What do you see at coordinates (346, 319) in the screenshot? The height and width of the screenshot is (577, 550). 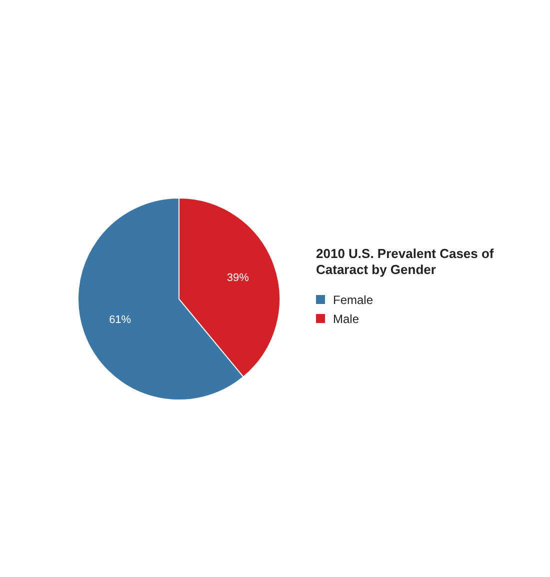 I see `legend-label: Male` at bounding box center [346, 319].